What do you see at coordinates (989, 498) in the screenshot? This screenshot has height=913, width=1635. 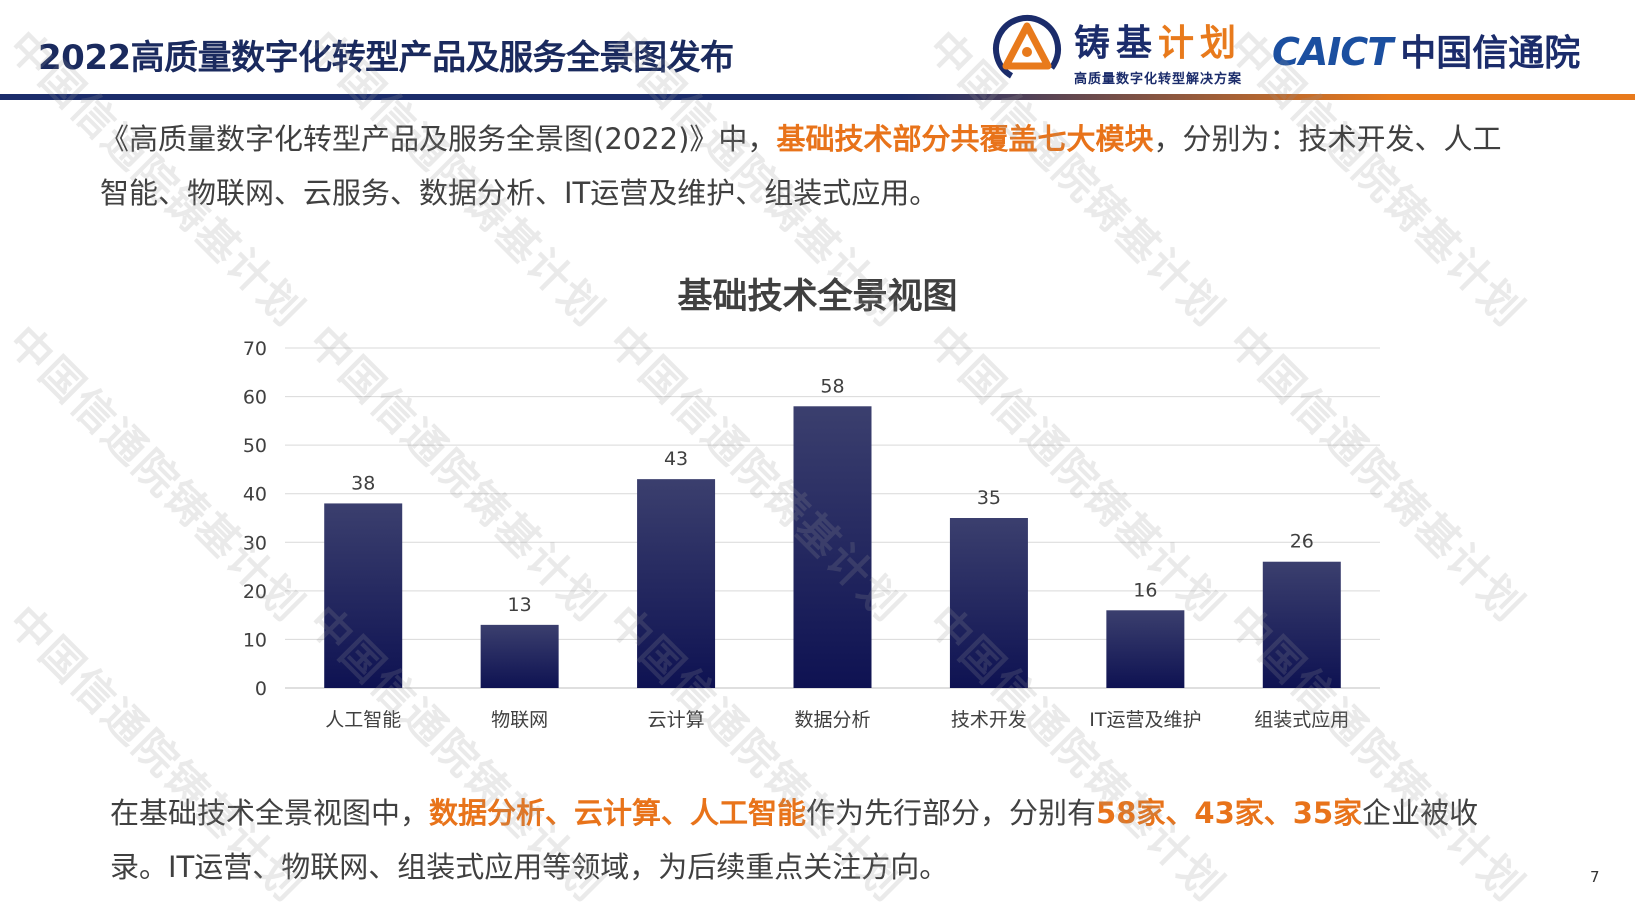 I see `data-label: 35` at bounding box center [989, 498].